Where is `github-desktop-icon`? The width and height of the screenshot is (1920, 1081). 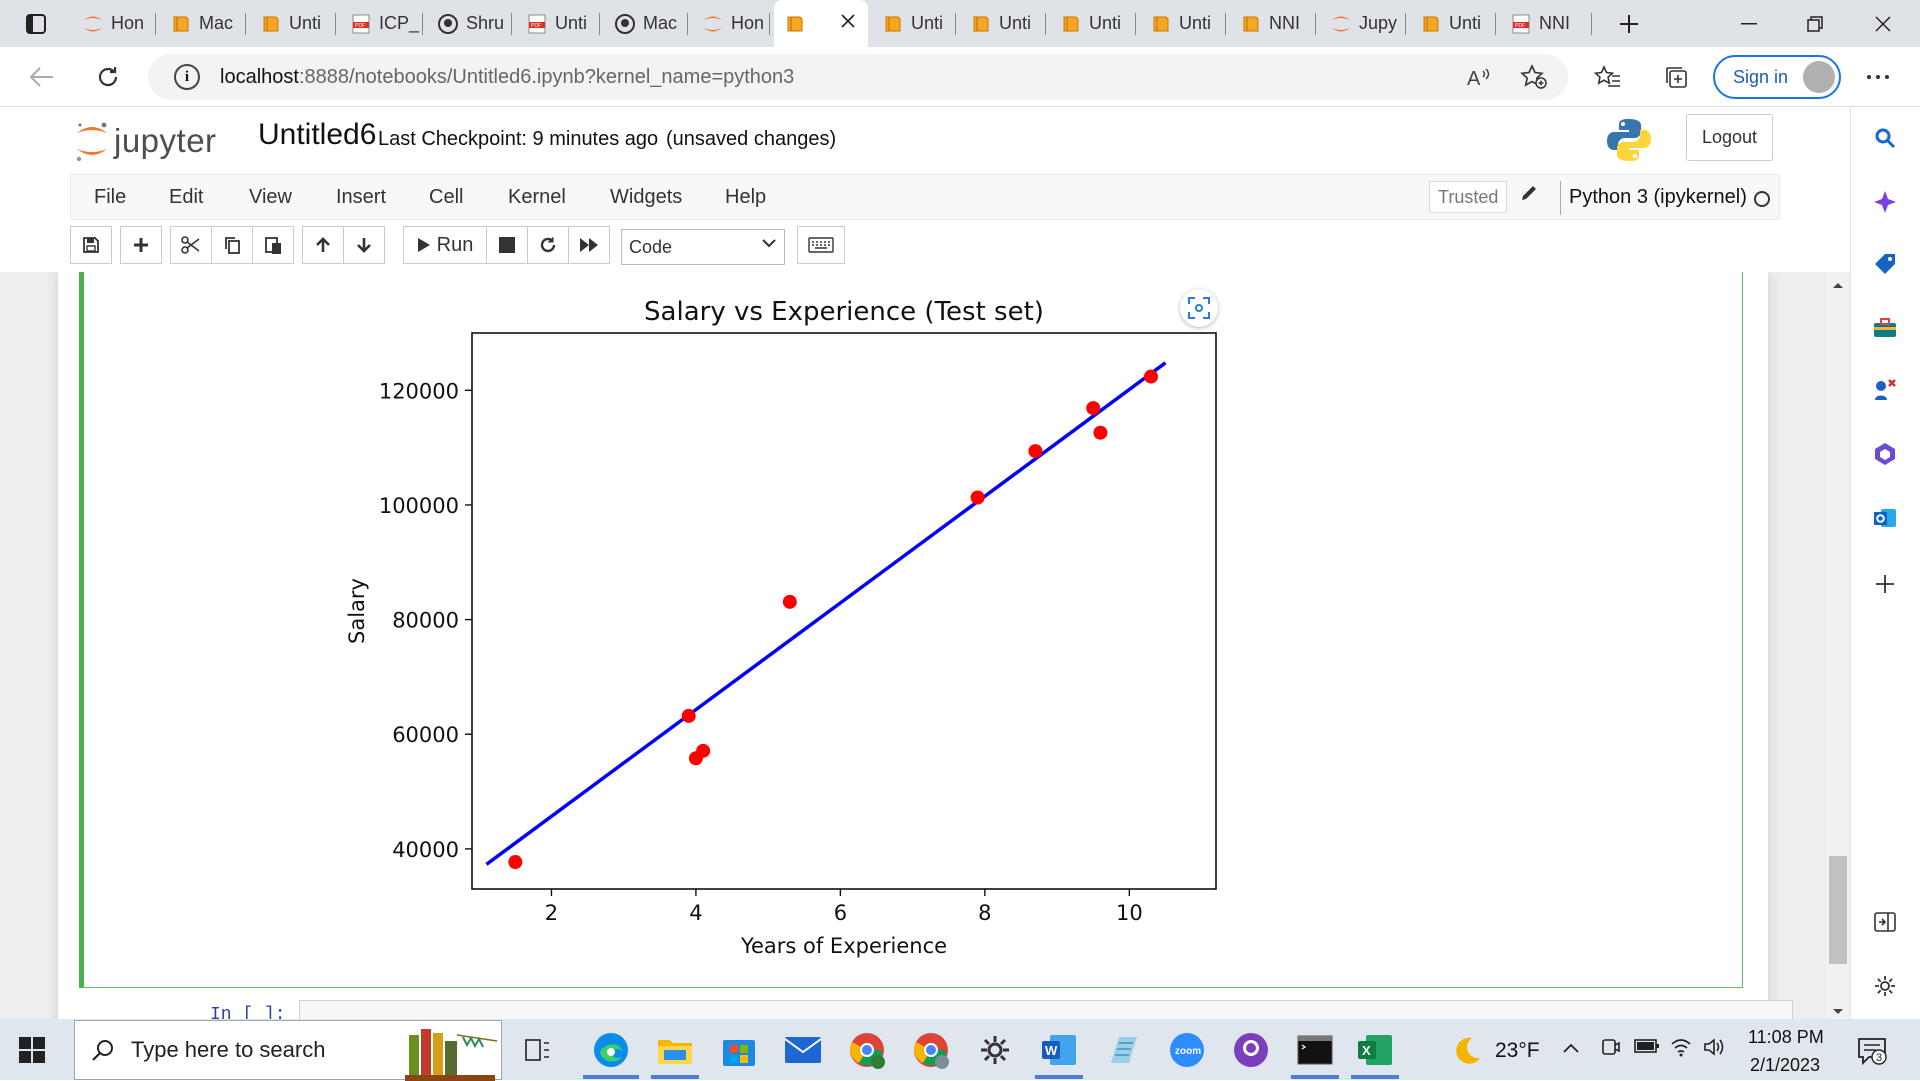
github-desktop-icon is located at coordinates (1251, 1050).